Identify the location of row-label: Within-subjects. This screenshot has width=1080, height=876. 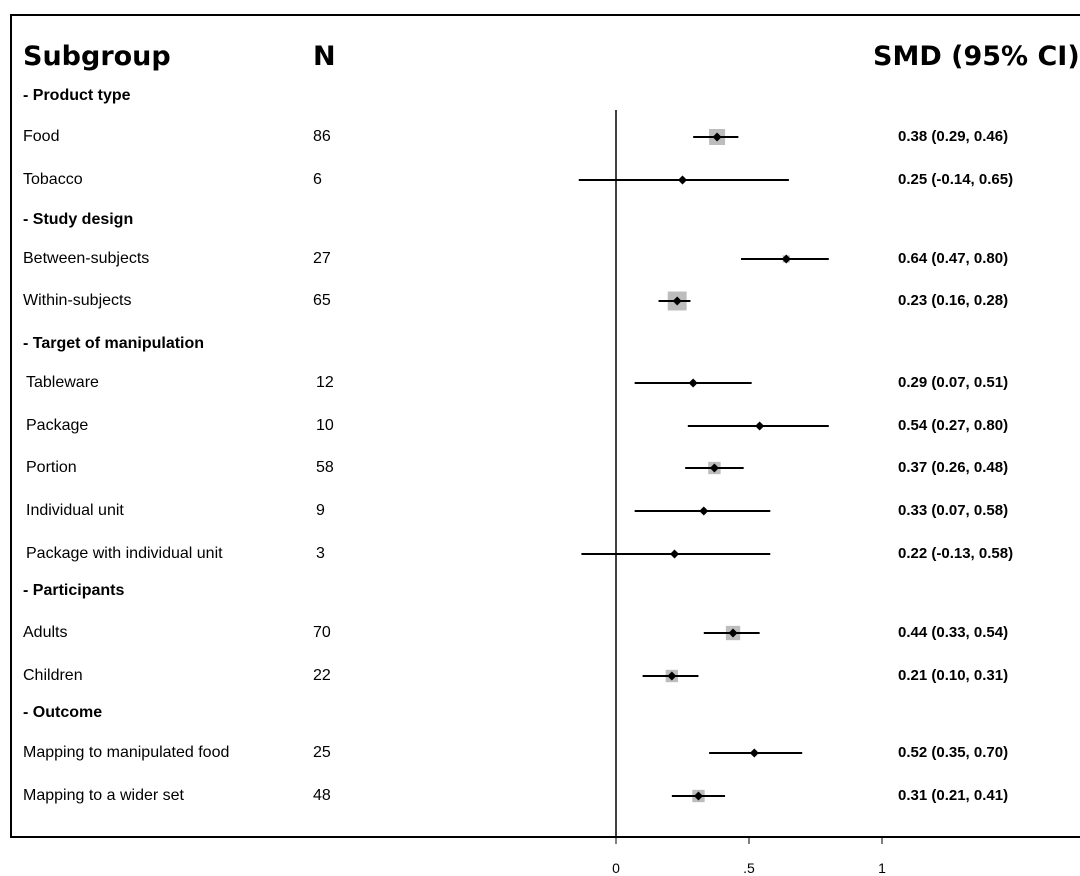
(77, 300).